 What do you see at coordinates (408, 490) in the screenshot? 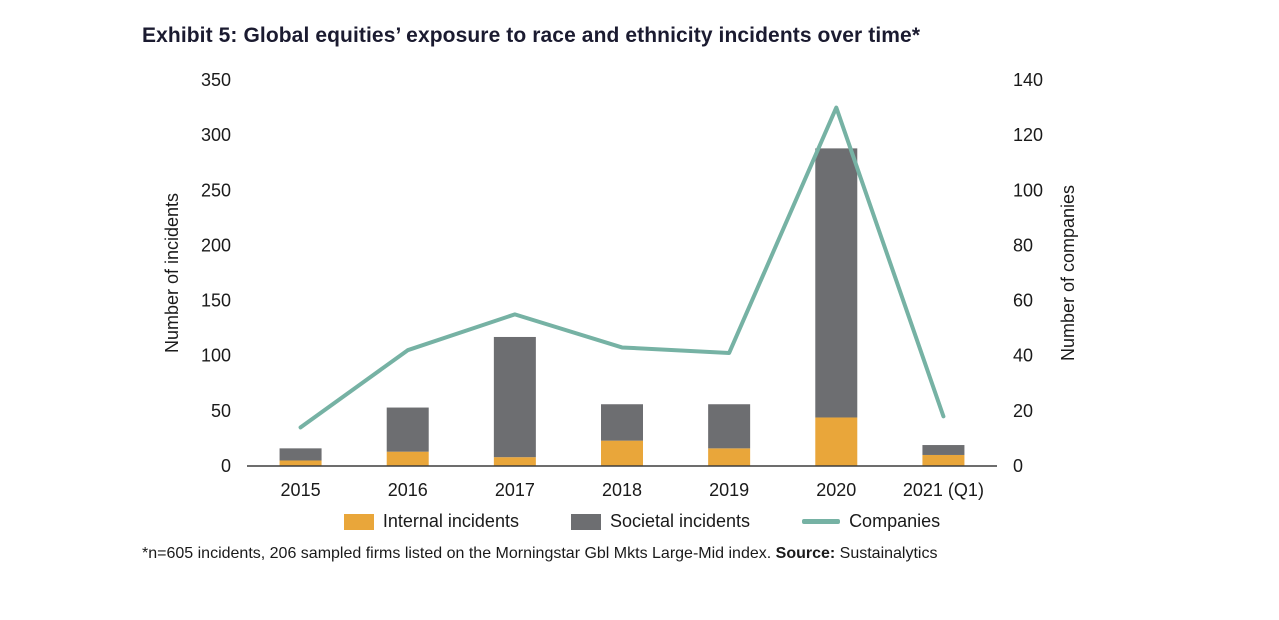
I see `x-axis-category-label: 2016` at bounding box center [408, 490].